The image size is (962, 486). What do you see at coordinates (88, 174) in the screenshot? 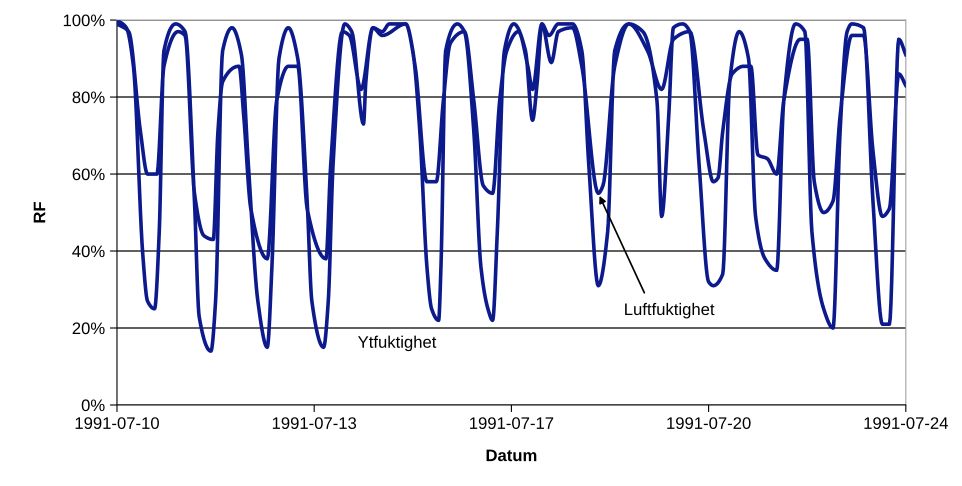
I see `y-tick-label: 60%` at bounding box center [88, 174].